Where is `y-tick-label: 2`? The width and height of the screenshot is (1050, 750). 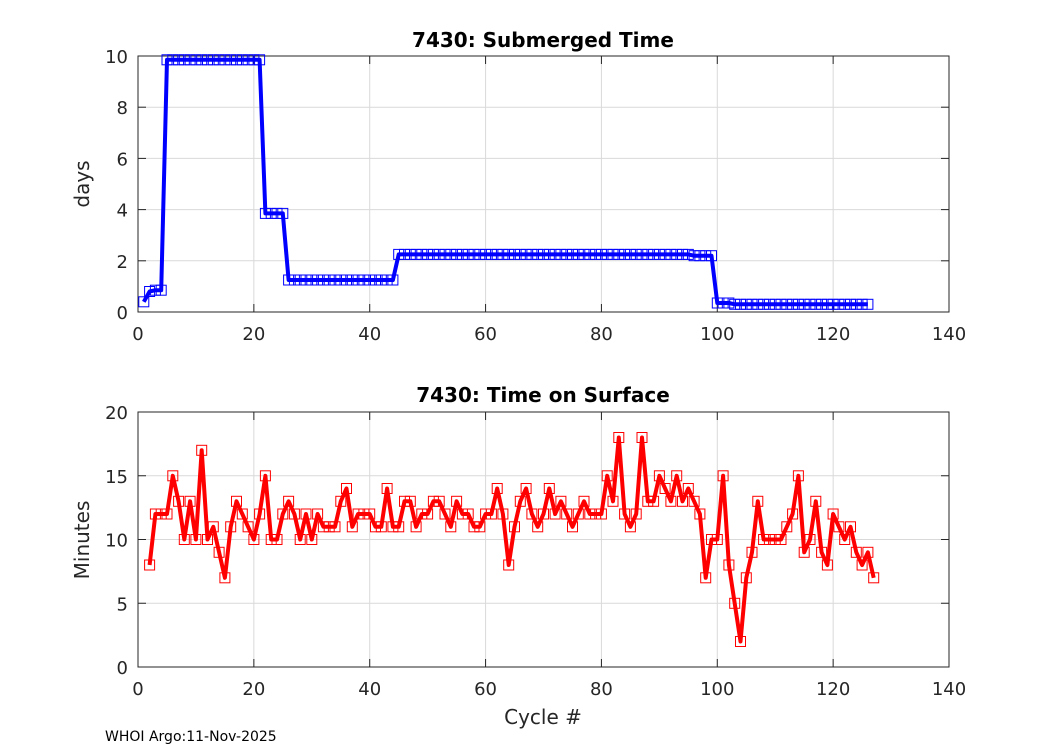
y-tick-label: 2 is located at coordinates (122, 262).